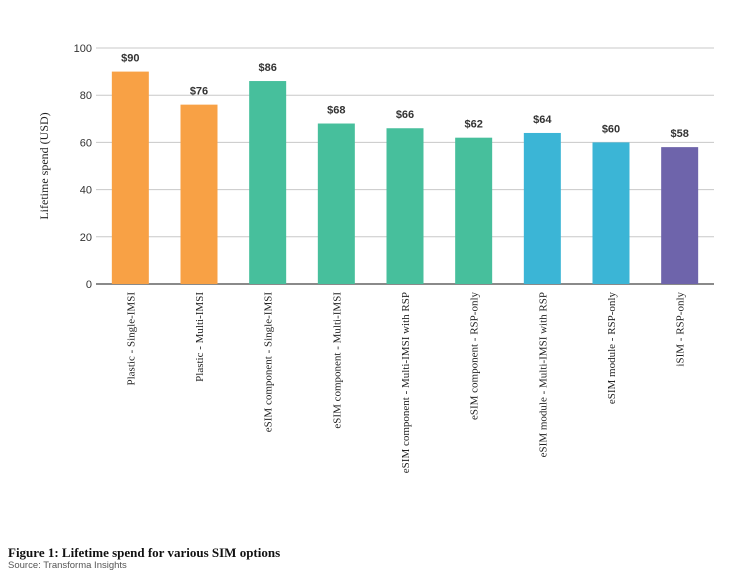  I want to click on x-tick-label: eSIM component - RSP-only, so click(475, 356).